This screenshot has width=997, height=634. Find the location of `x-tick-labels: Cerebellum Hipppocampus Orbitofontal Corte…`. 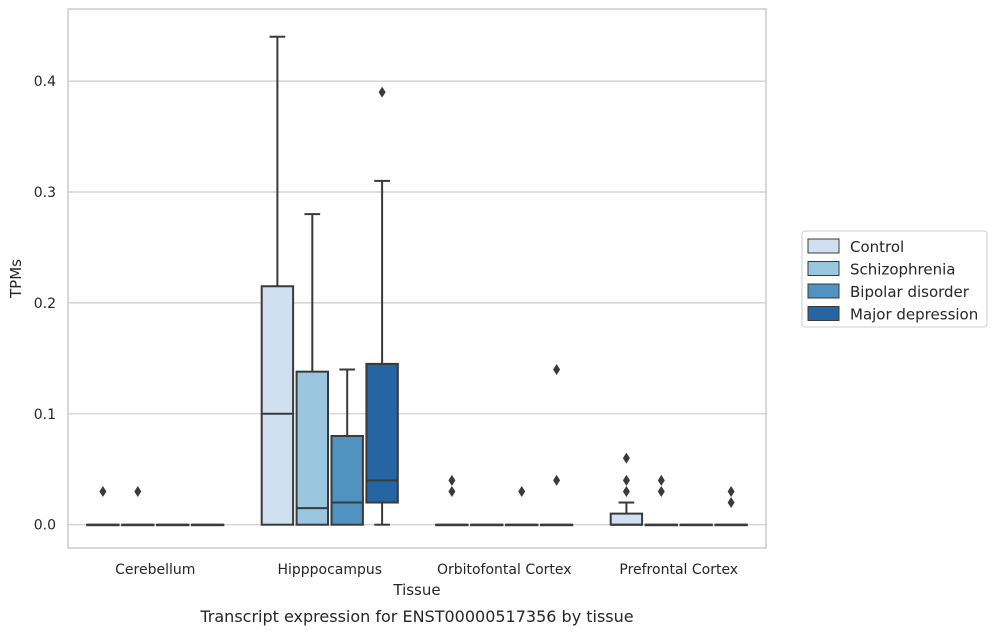

x-tick-labels: Cerebellum Hipppocampus Orbitofontal Corte… is located at coordinates (426, 570).